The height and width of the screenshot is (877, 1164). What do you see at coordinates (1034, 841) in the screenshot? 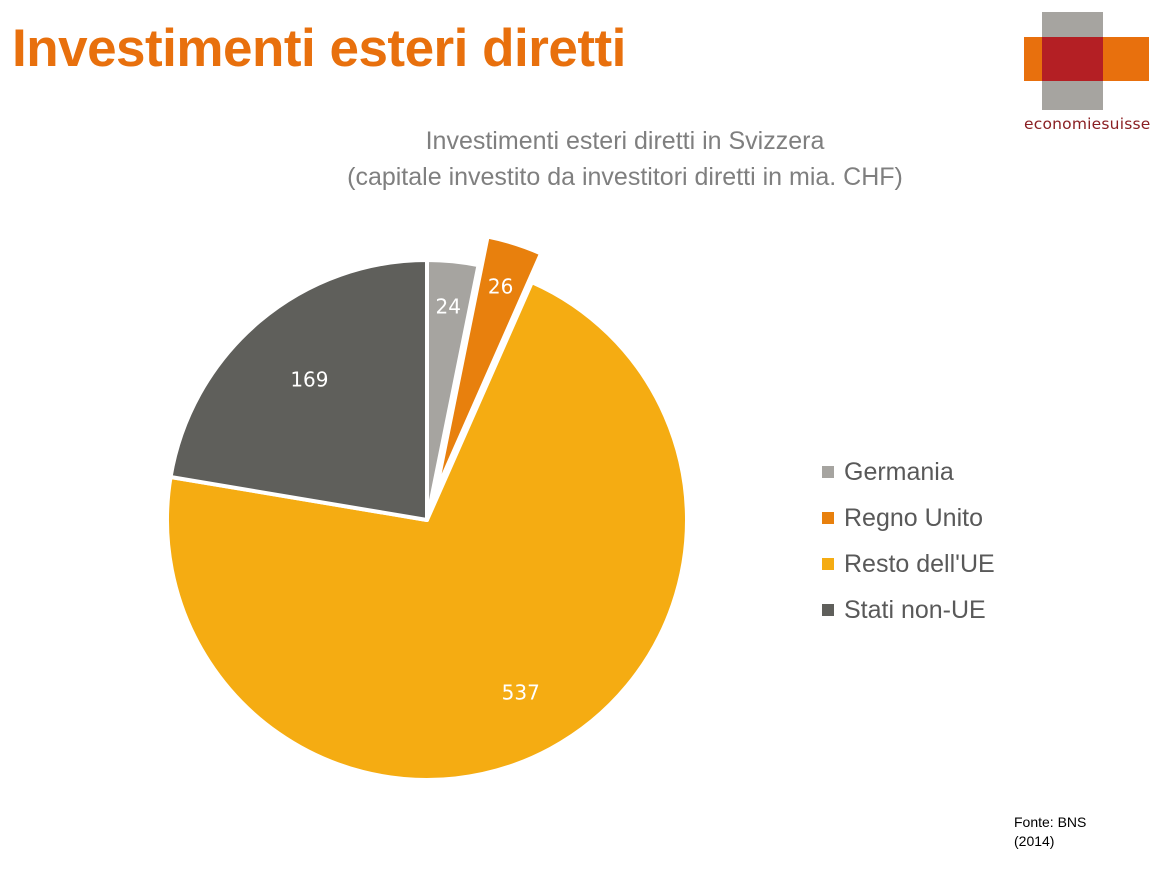
I see `source-year: (2014)` at bounding box center [1034, 841].